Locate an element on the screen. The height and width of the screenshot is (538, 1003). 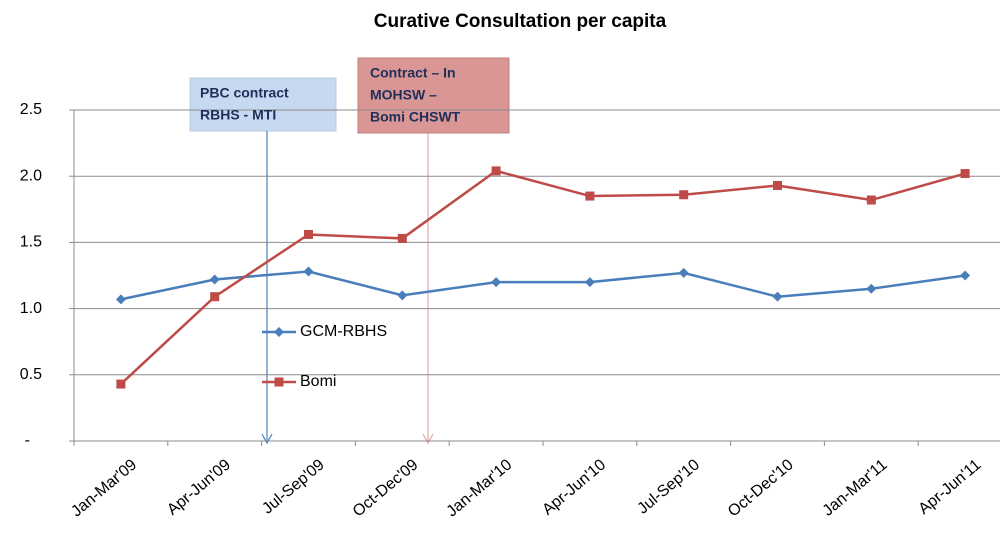
x-tick-label: Jan-Mar'11 is located at coordinates (855, 487).